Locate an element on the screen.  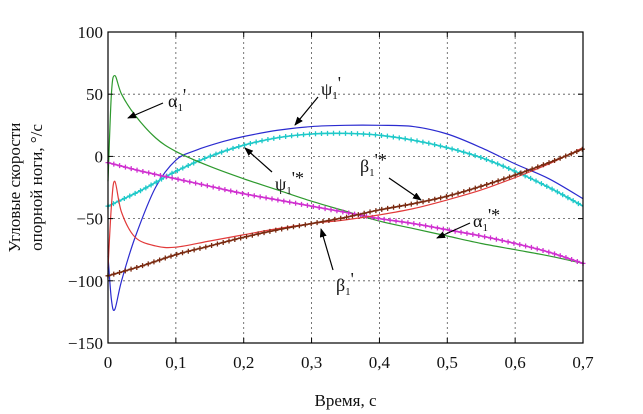
y-axis-label-line: опорной ноги, °/с is located at coordinates (36, 187).